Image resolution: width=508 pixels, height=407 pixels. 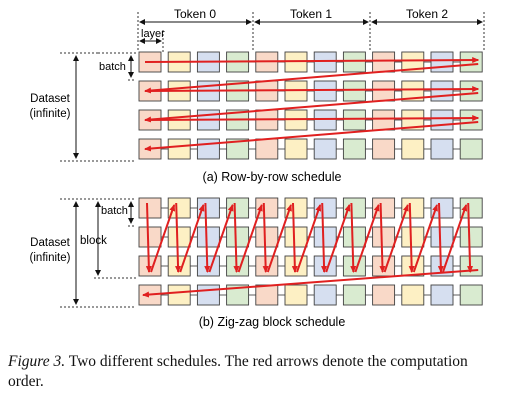 I want to click on dataset-label-b-line1: Dataset, so click(x=50, y=243).